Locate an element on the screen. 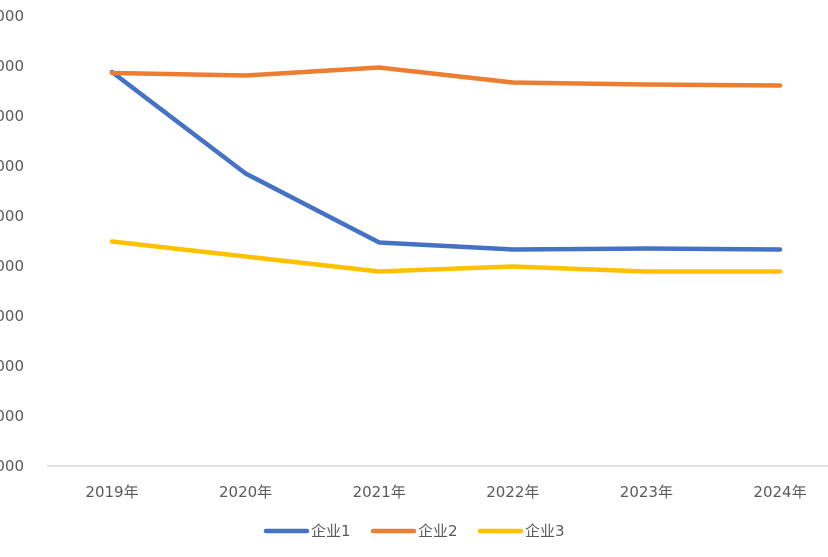 The height and width of the screenshot is (557, 828). x-tick-label: 2023年 is located at coordinates (646, 492).